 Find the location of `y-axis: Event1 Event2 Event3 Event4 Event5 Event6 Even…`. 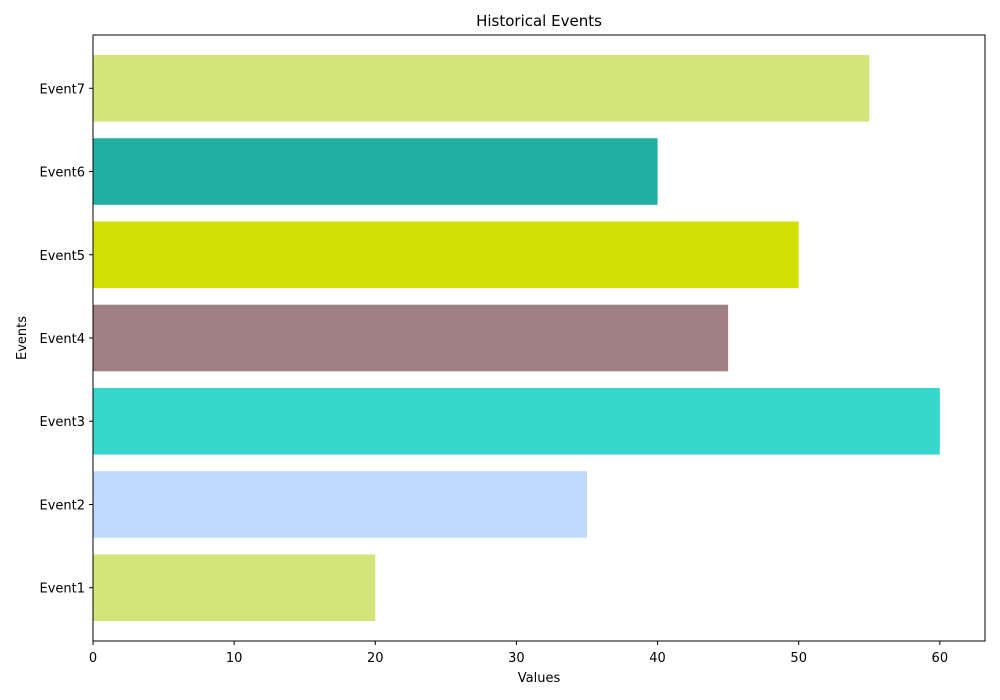

y-axis: Event1 Event2 Event3 Event4 Event5 Event6 Even… is located at coordinates (66, 339).